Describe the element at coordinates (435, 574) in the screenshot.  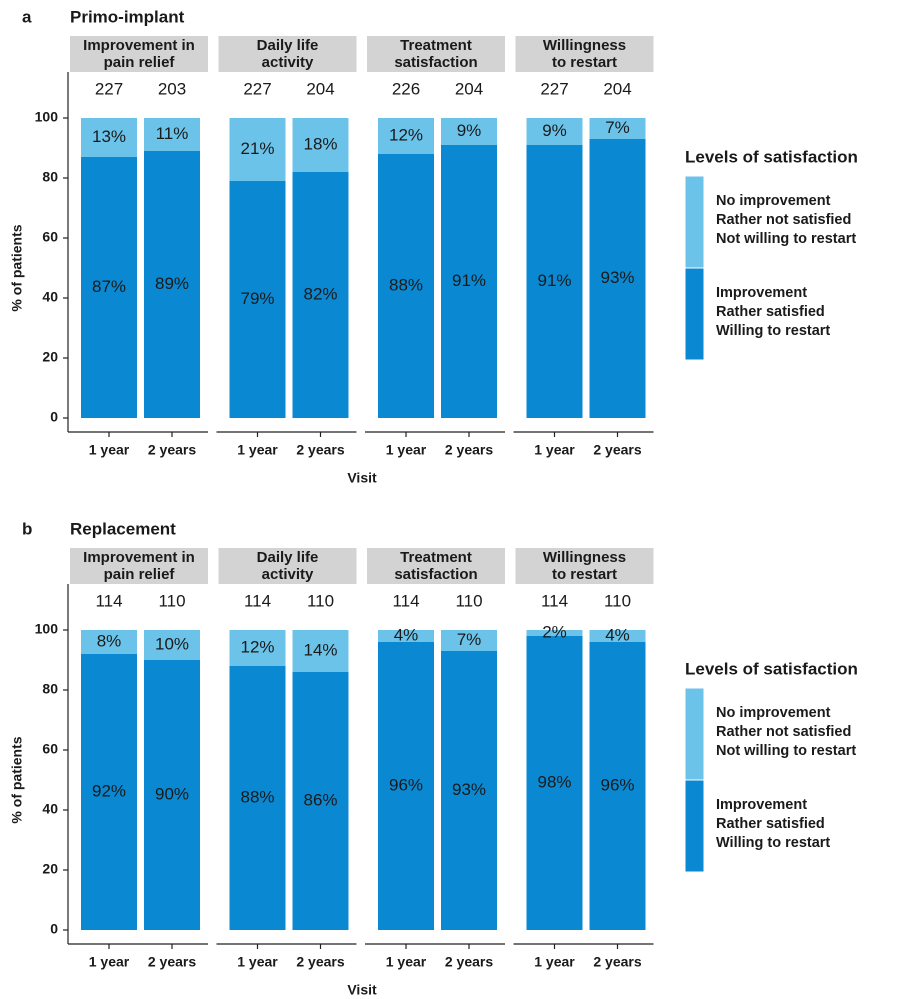
I see `facet-title: satisfaction` at that location.